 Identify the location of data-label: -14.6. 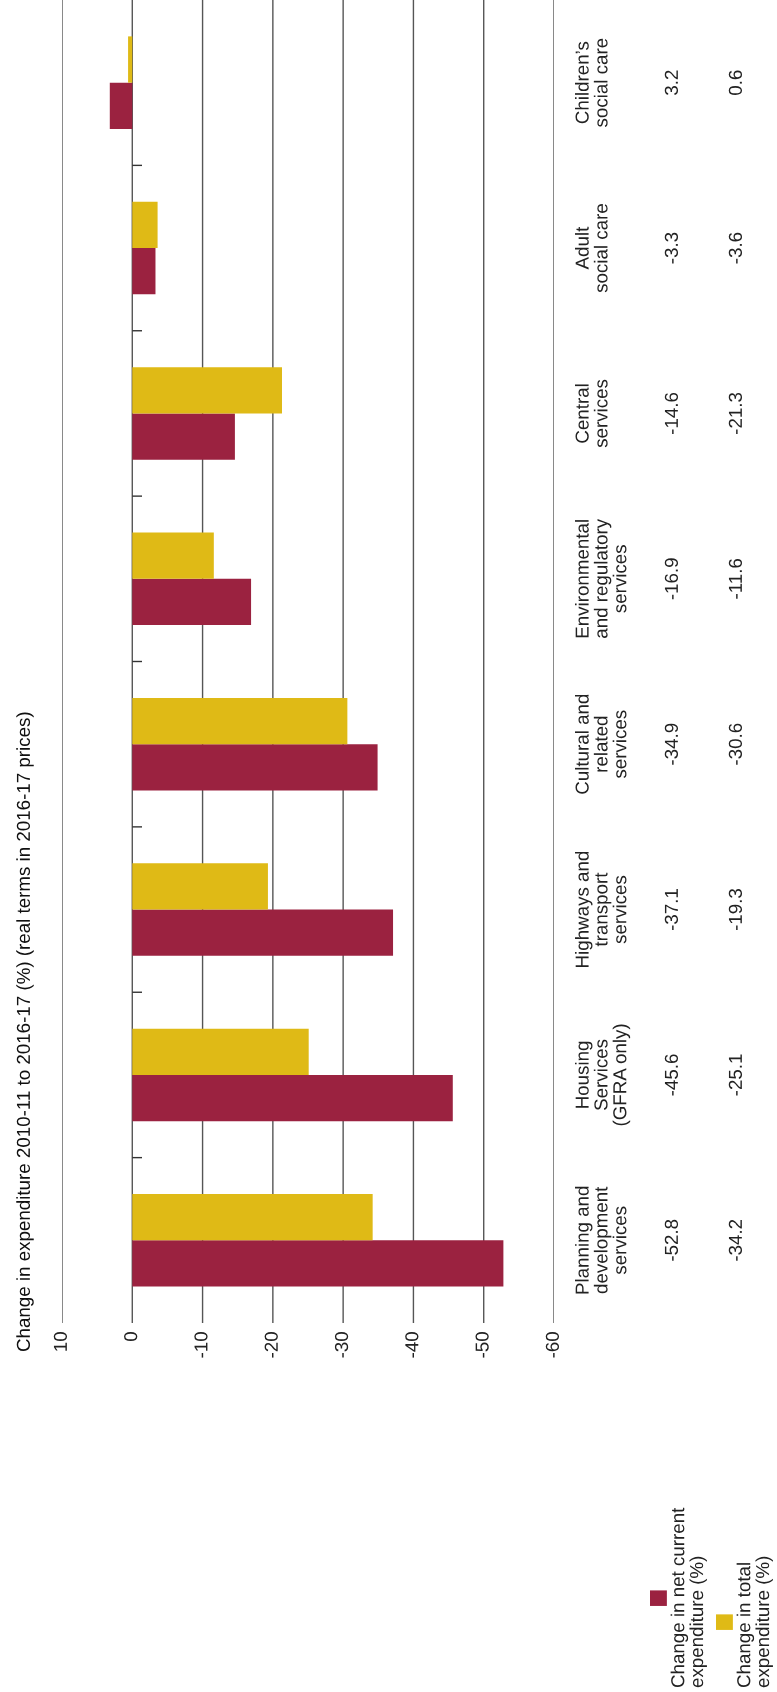
(671, 413).